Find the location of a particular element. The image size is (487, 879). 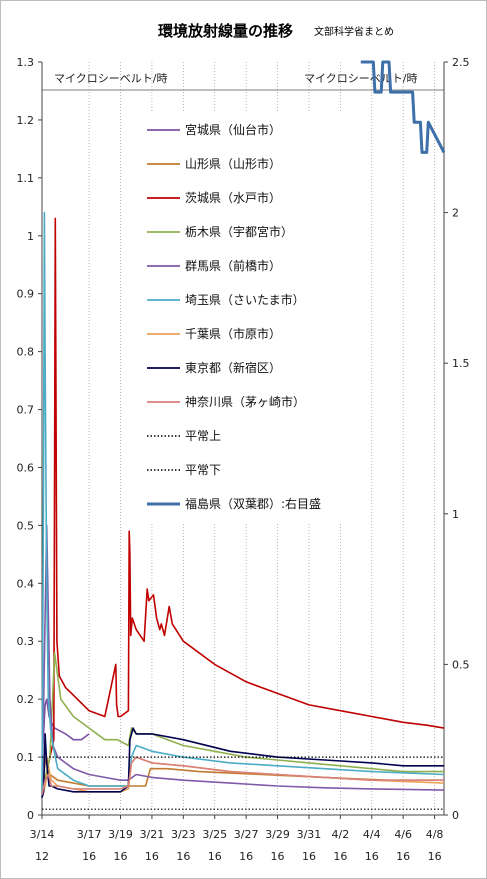

y2-tick-label: 0.5 is located at coordinates (461, 664).